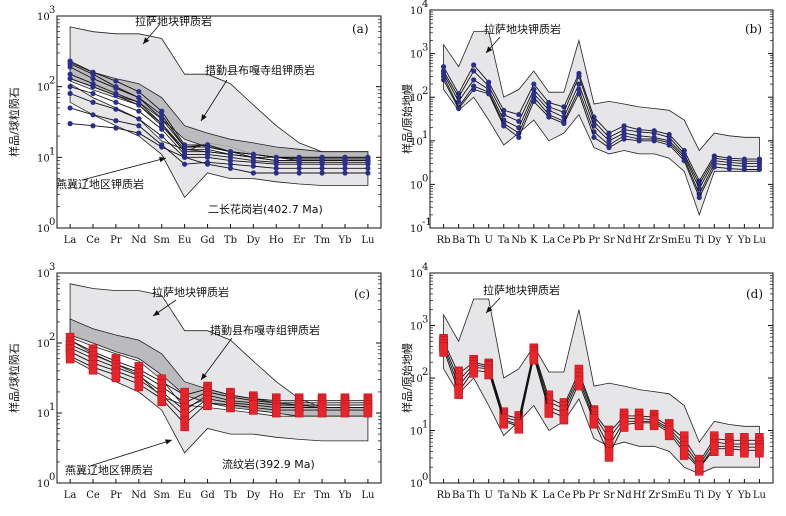 The width and height of the screenshot is (786, 516). I want to click on x-tick-label: Zr, so click(654, 495).